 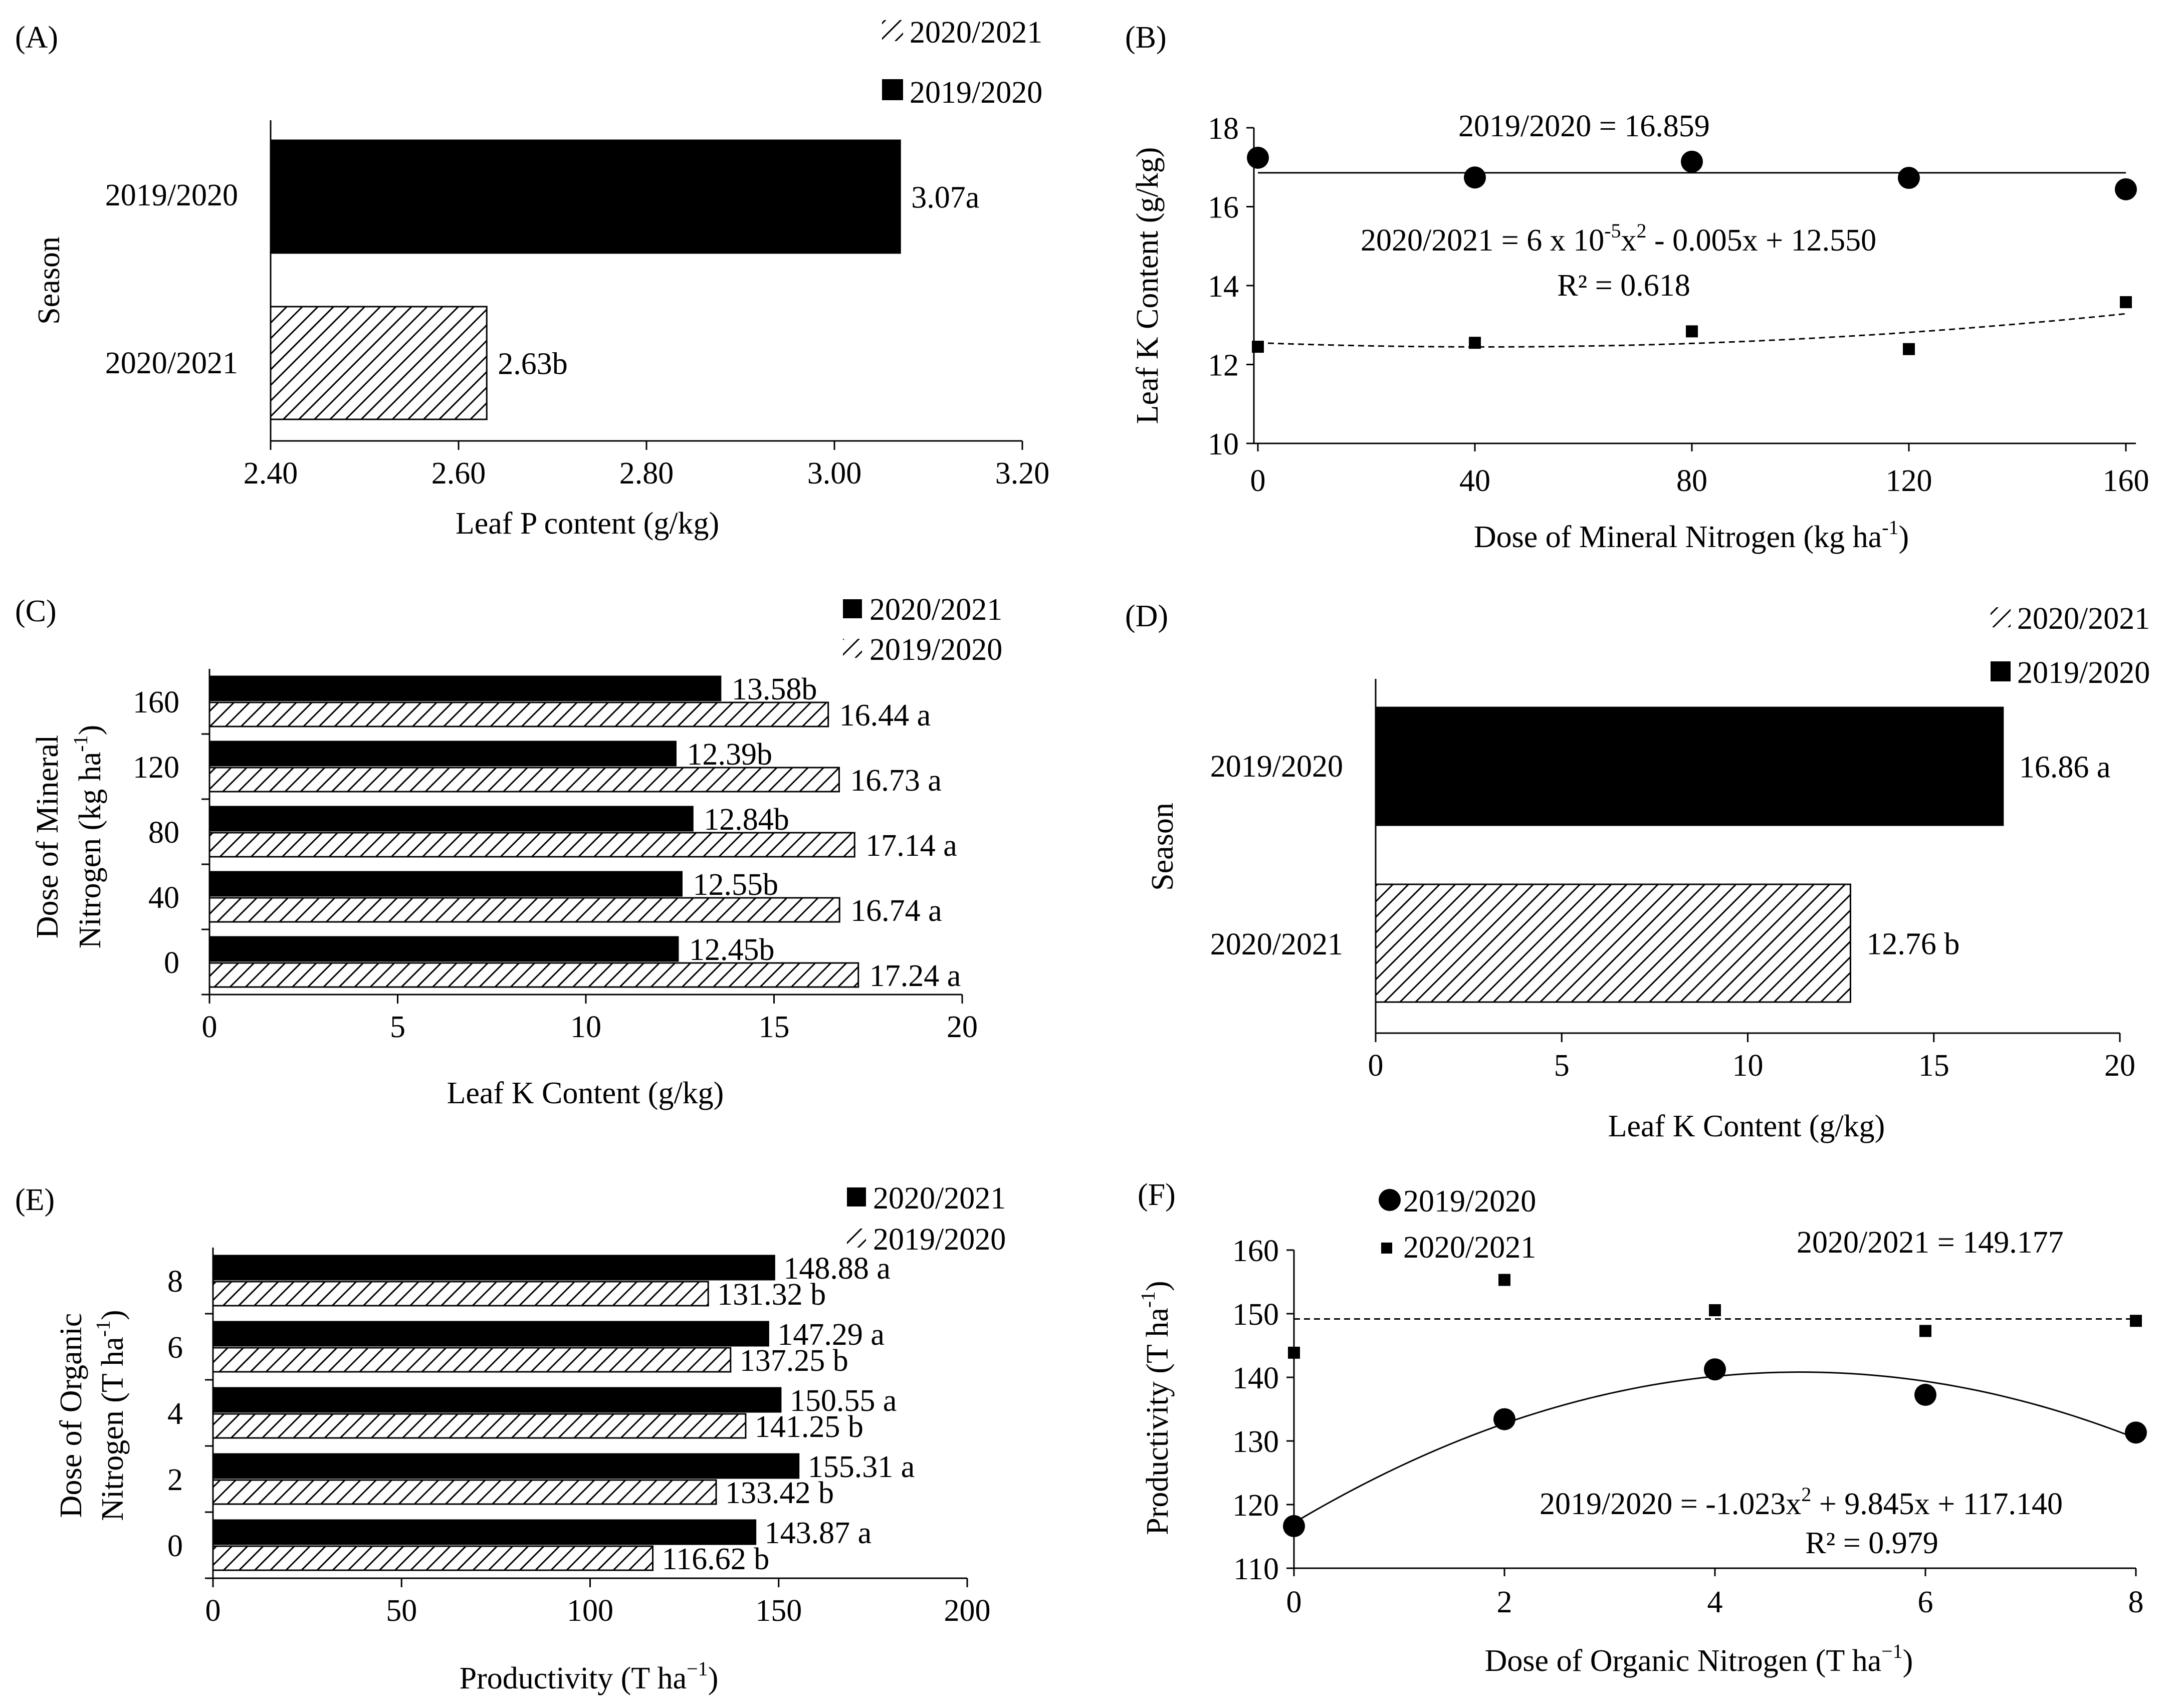 I want to click on panel-d-x-tick-label-3: 15, so click(x=1933, y=1066).